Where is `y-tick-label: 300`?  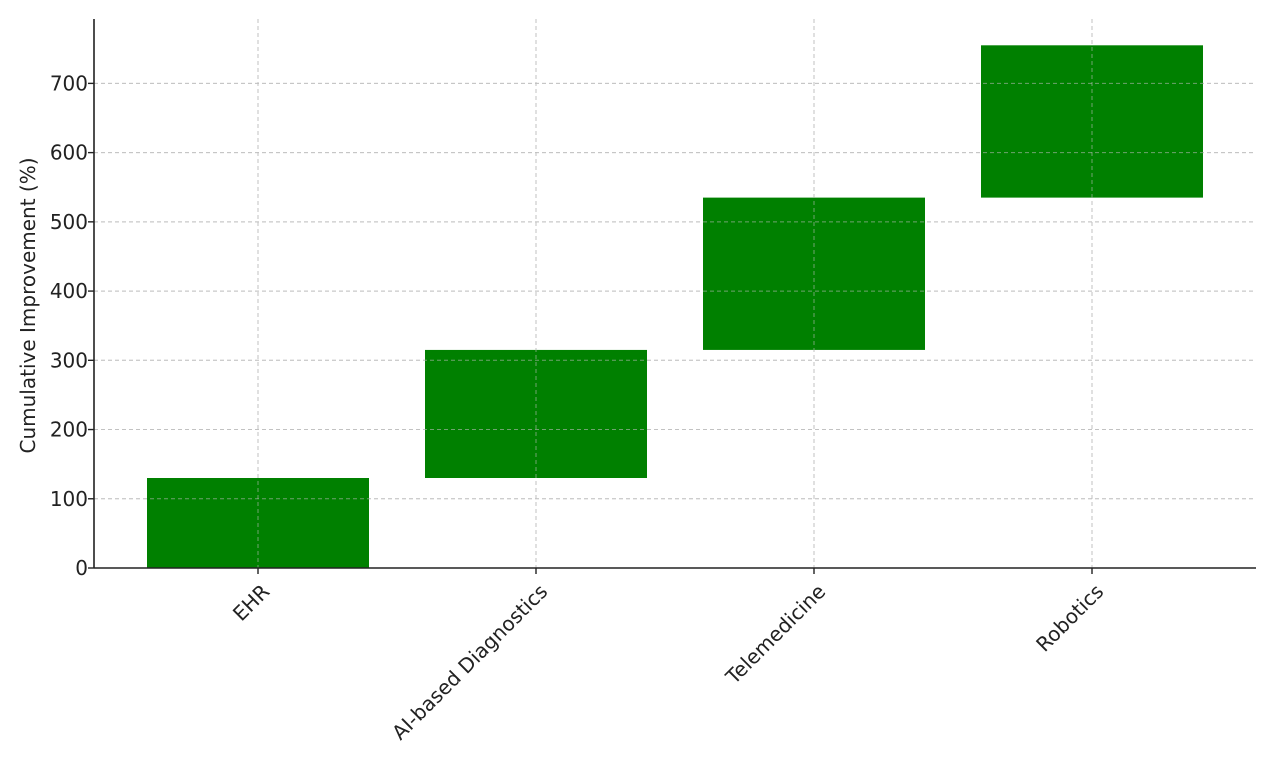
y-tick-label: 300 is located at coordinates (69, 360).